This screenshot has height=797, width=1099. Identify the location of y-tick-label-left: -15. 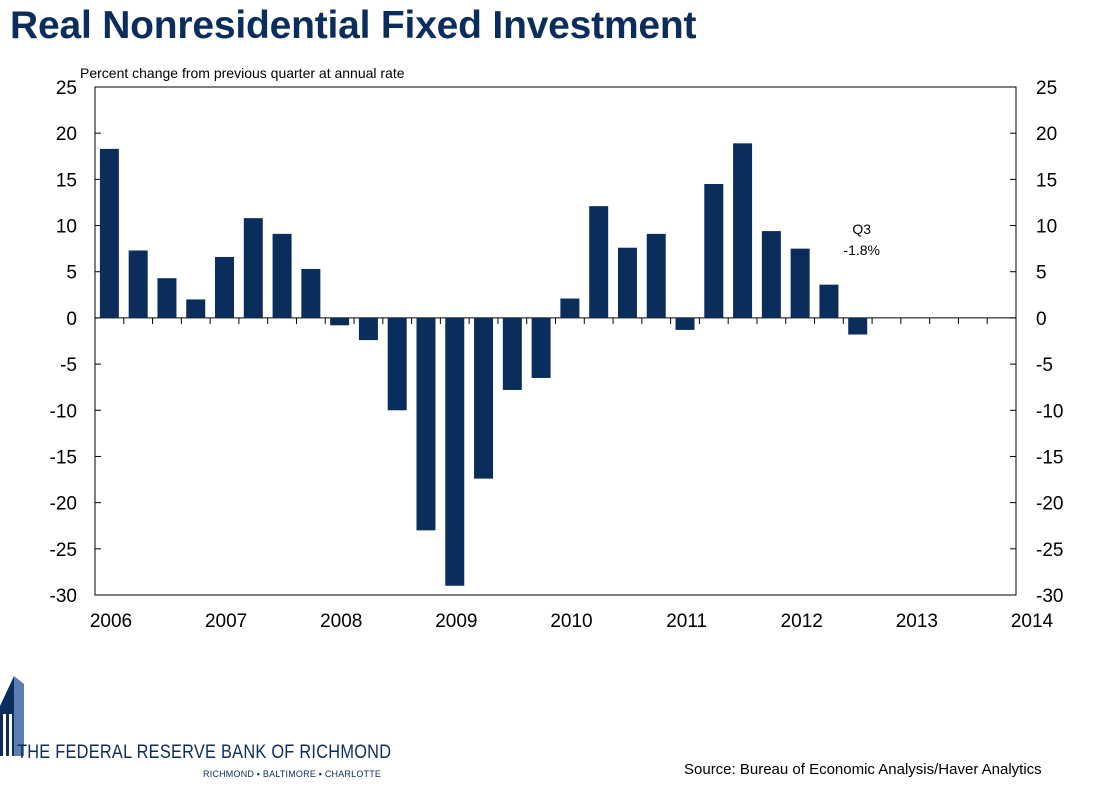
(63, 457).